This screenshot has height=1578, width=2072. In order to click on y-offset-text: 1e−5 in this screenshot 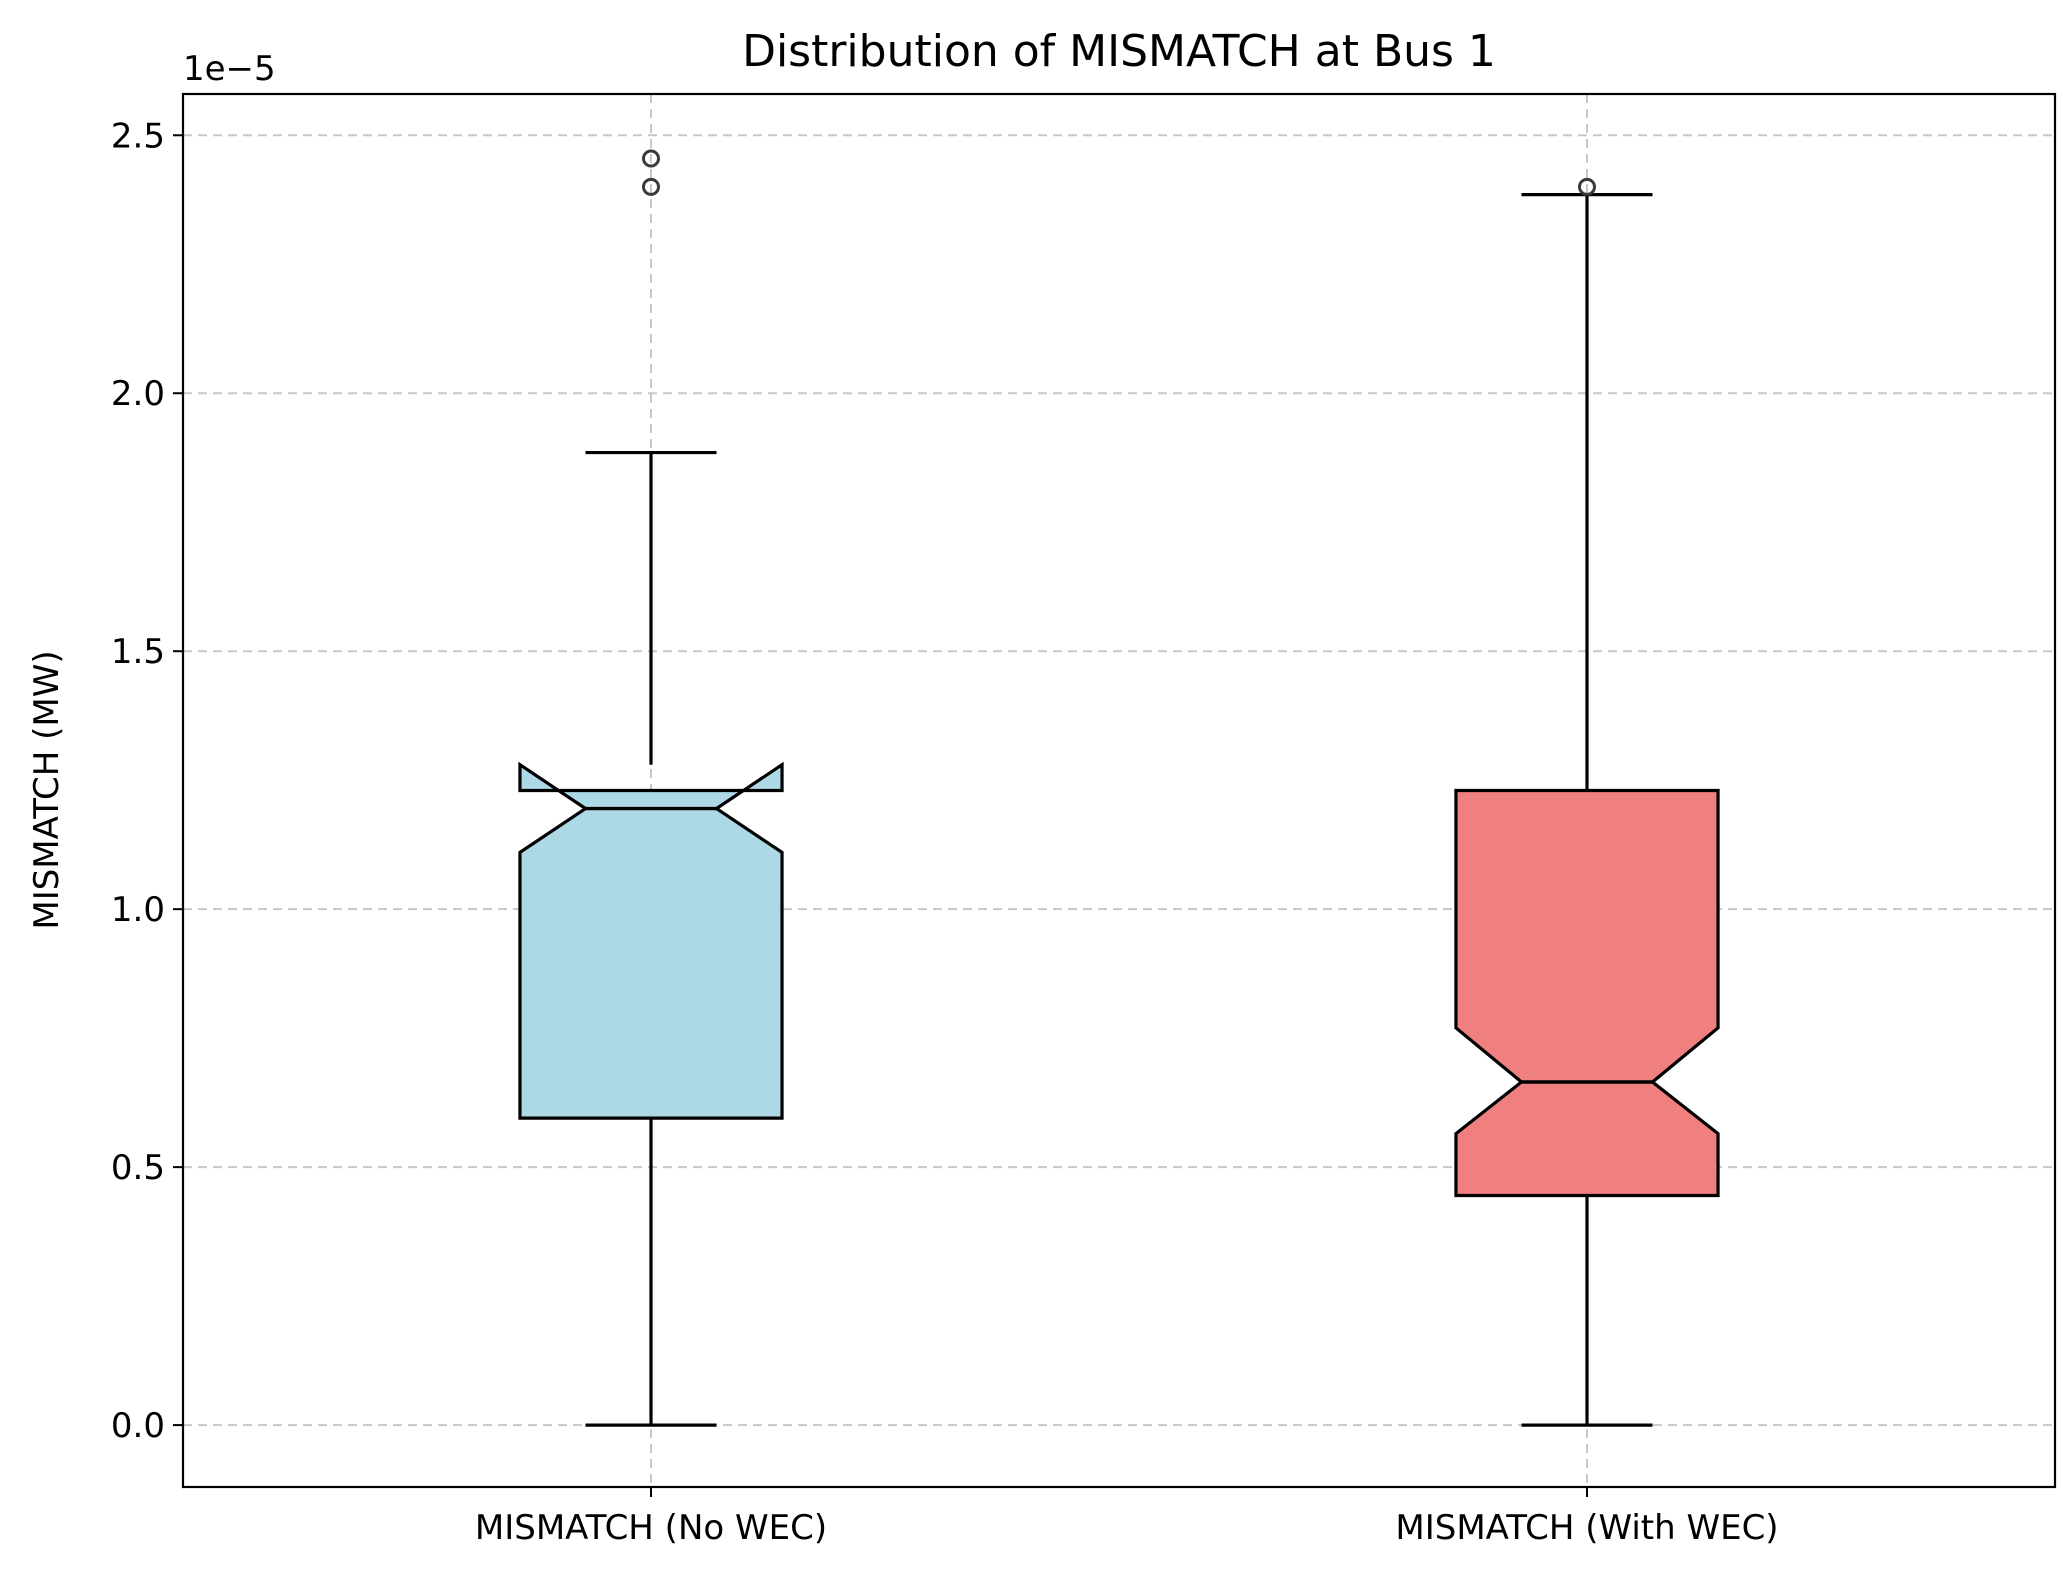, I will do `click(229, 69)`.